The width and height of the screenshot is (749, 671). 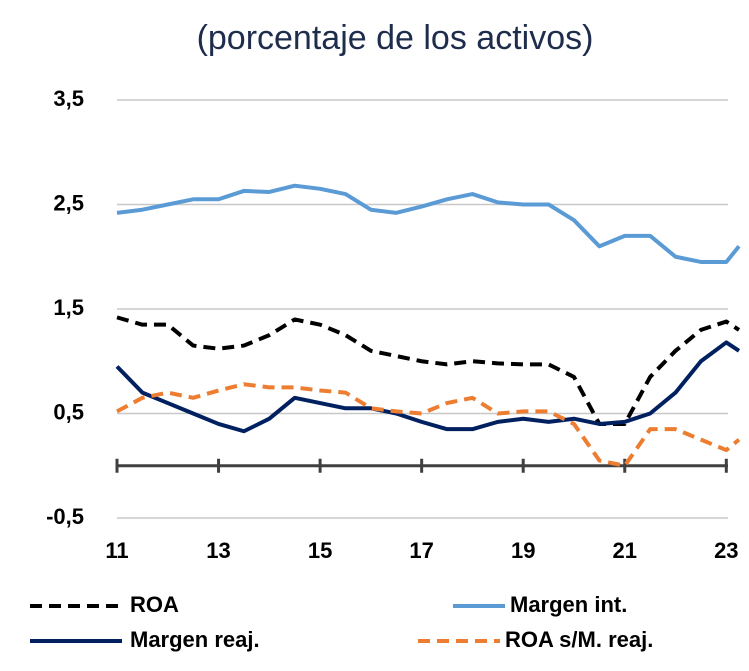 What do you see at coordinates (625, 550) in the screenshot?
I see `x-tick-label: 21` at bounding box center [625, 550].